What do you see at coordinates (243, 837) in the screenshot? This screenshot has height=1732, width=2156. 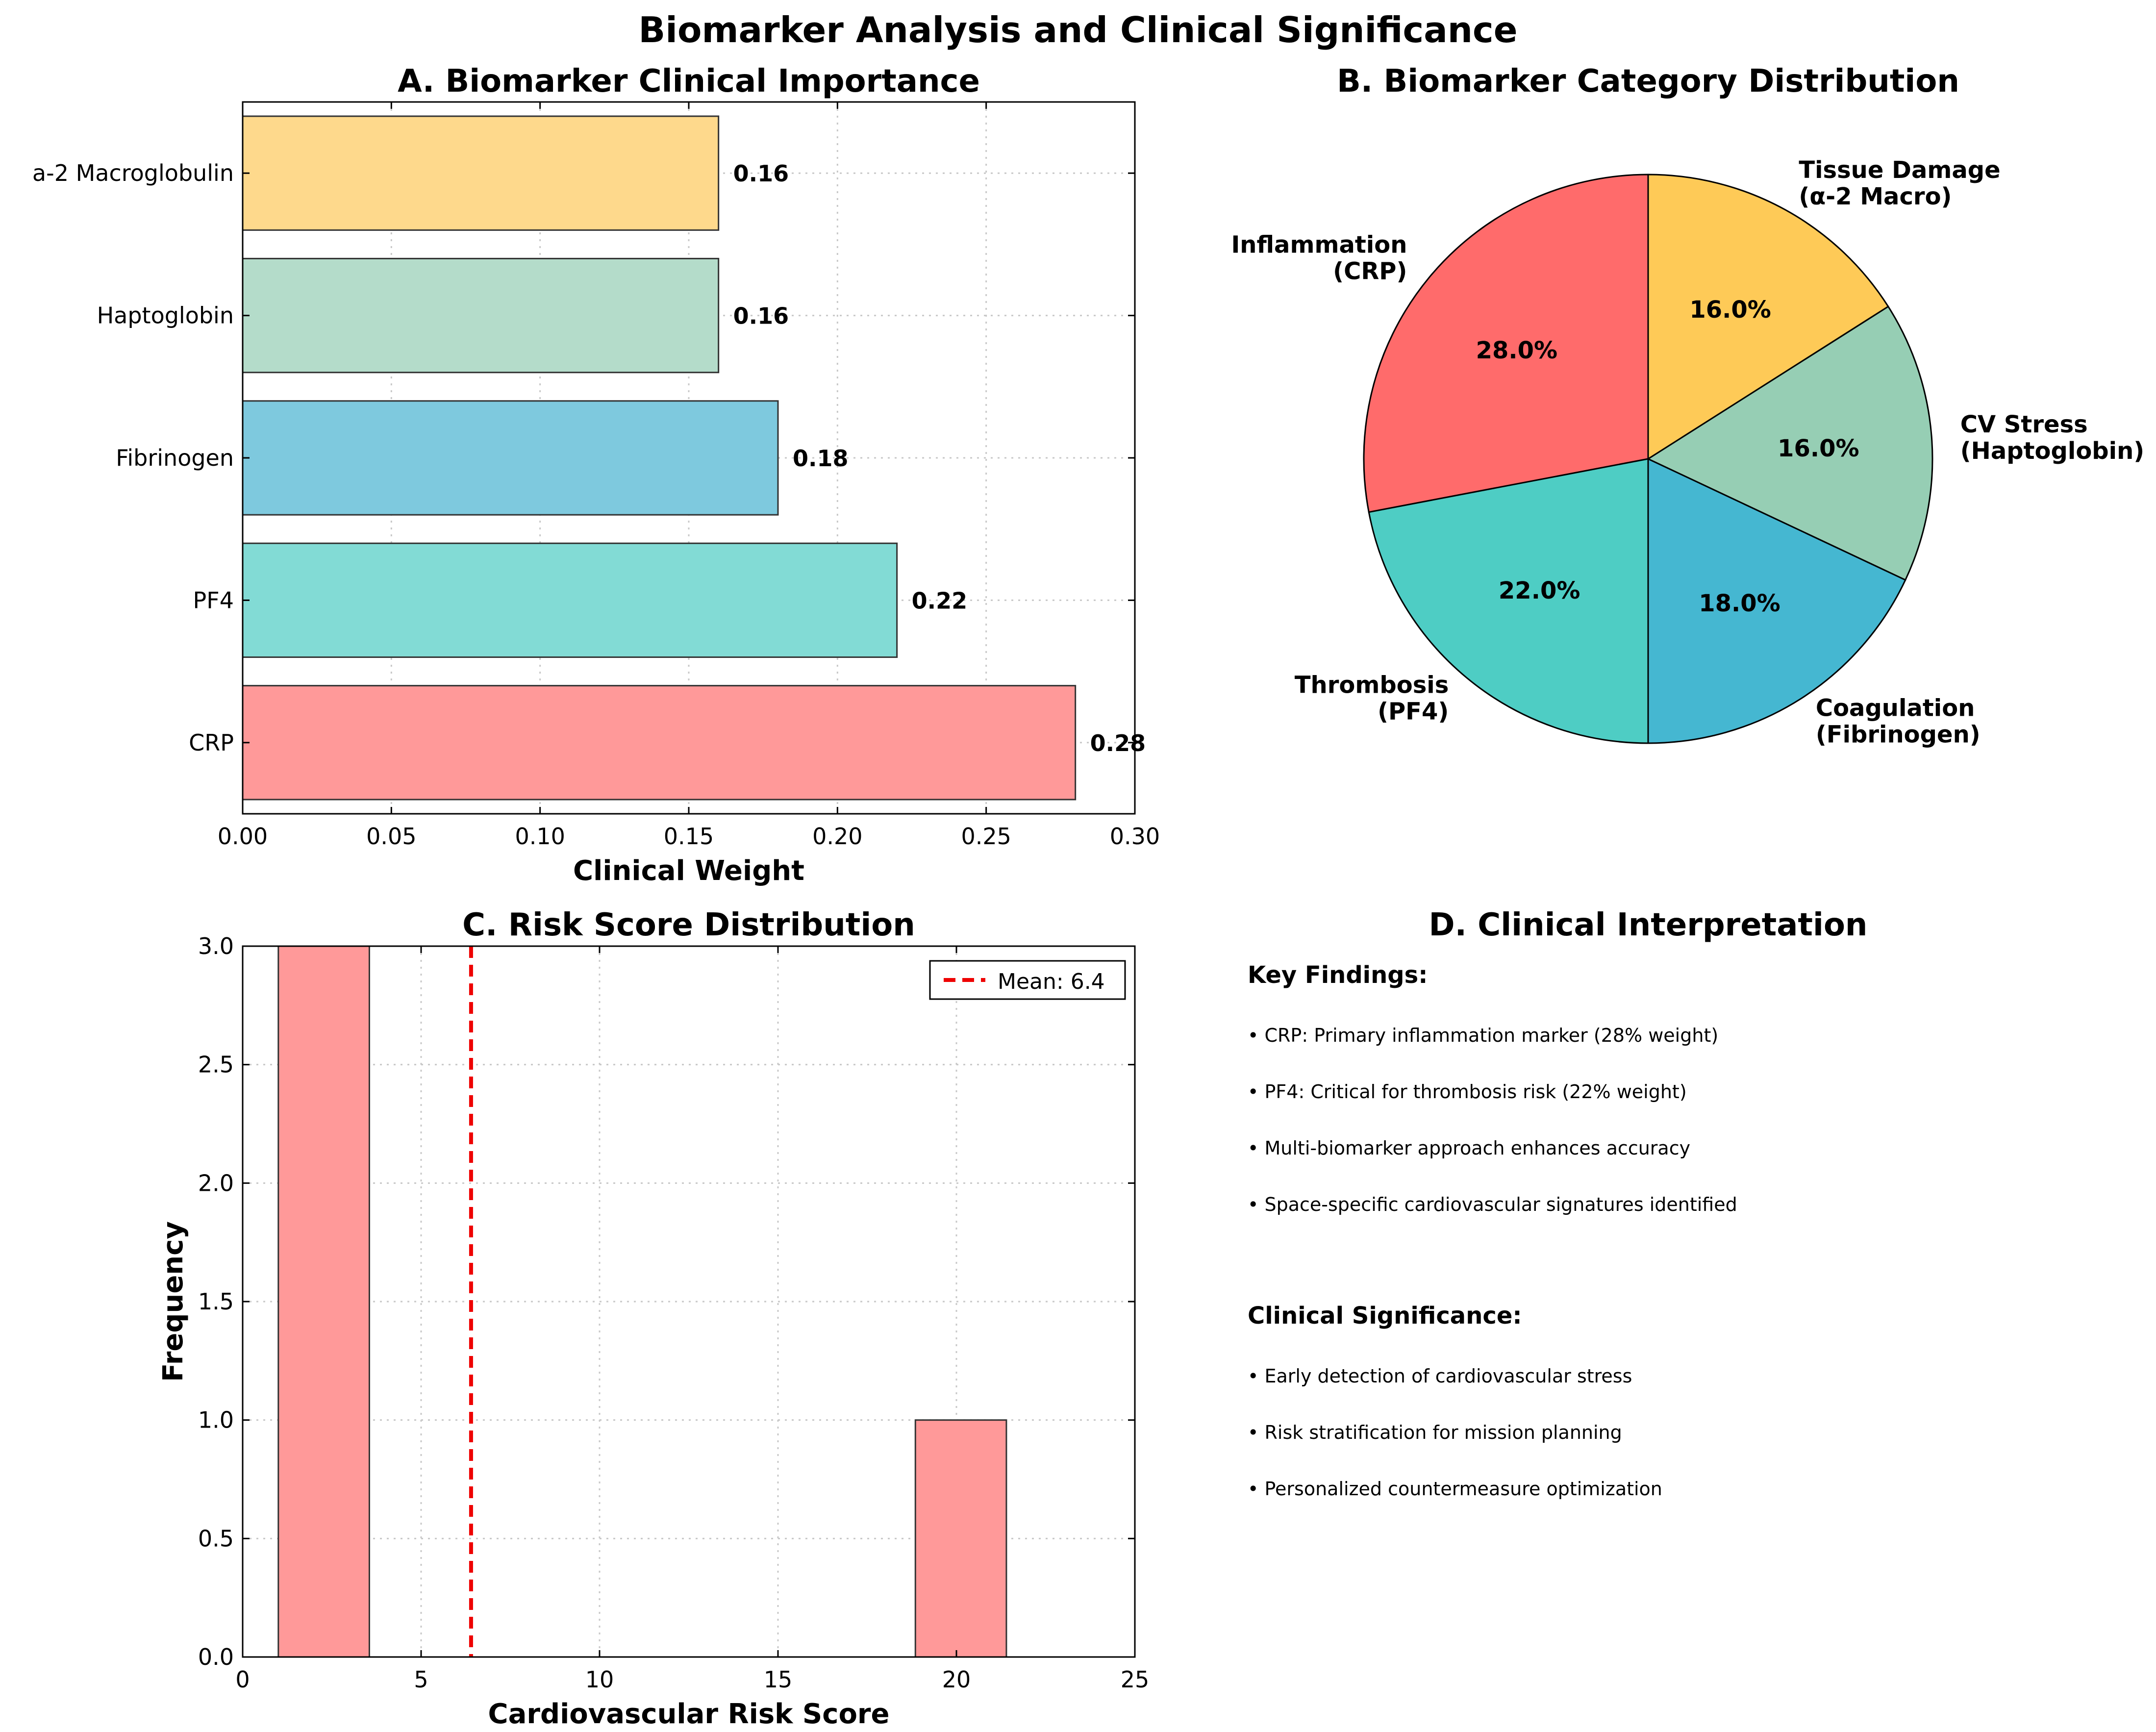 I see `x-tick-label: 0.00` at bounding box center [243, 837].